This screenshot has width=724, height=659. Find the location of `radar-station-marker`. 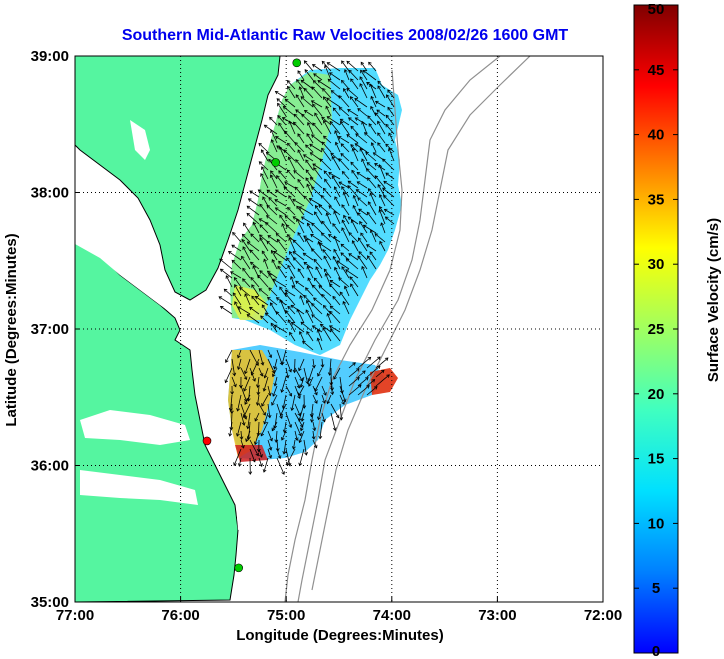

radar-station-marker is located at coordinates (297, 63).